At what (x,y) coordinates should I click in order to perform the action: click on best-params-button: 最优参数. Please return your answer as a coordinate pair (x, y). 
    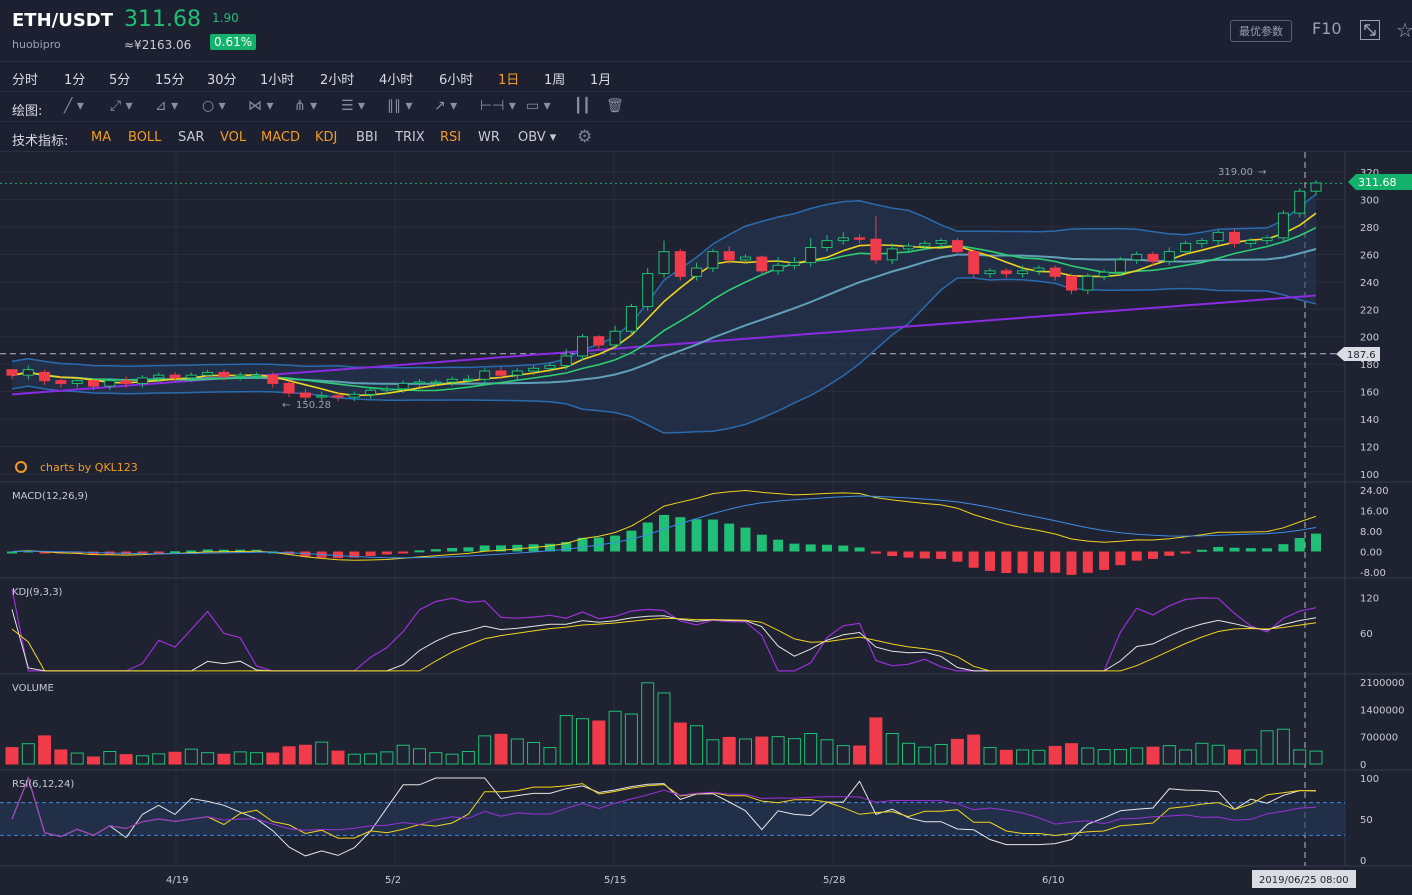
    Looking at the image, I should click on (1261, 31).